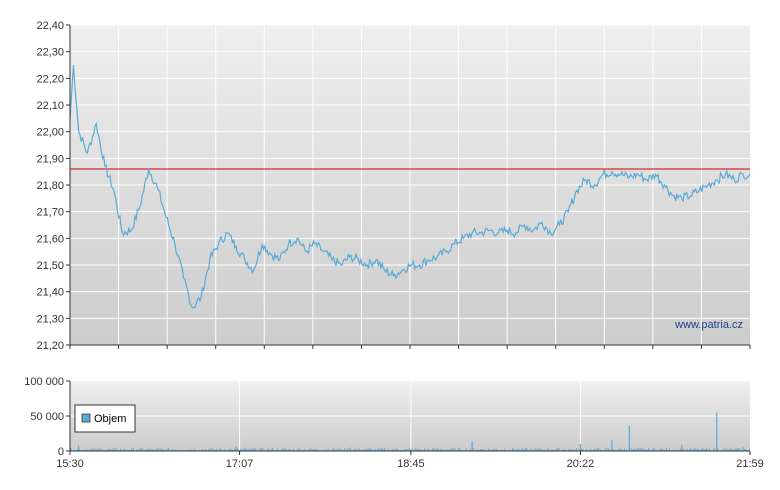 The image size is (780, 490). Describe the element at coordinates (750, 464) in the screenshot. I see `volume-x-tick-label: 21:59` at that location.